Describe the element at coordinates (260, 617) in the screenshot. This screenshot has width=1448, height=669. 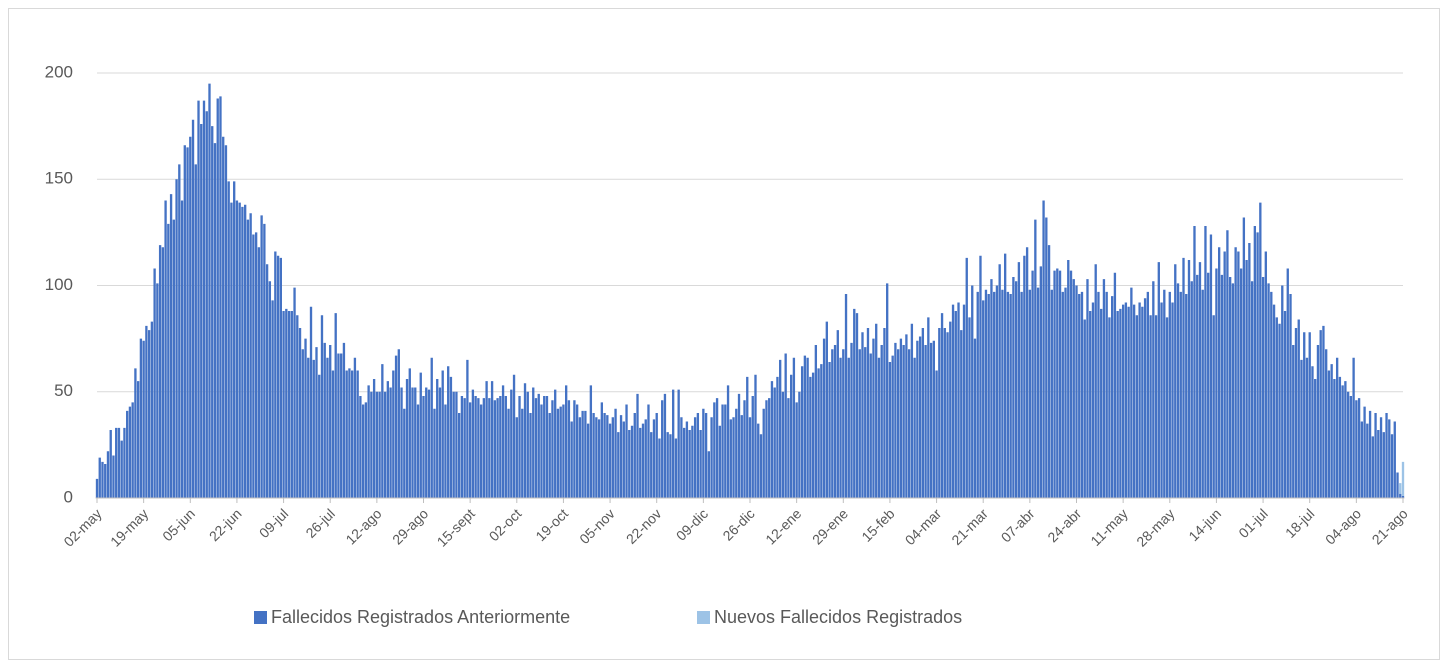
I see `legend-swatch` at that location.